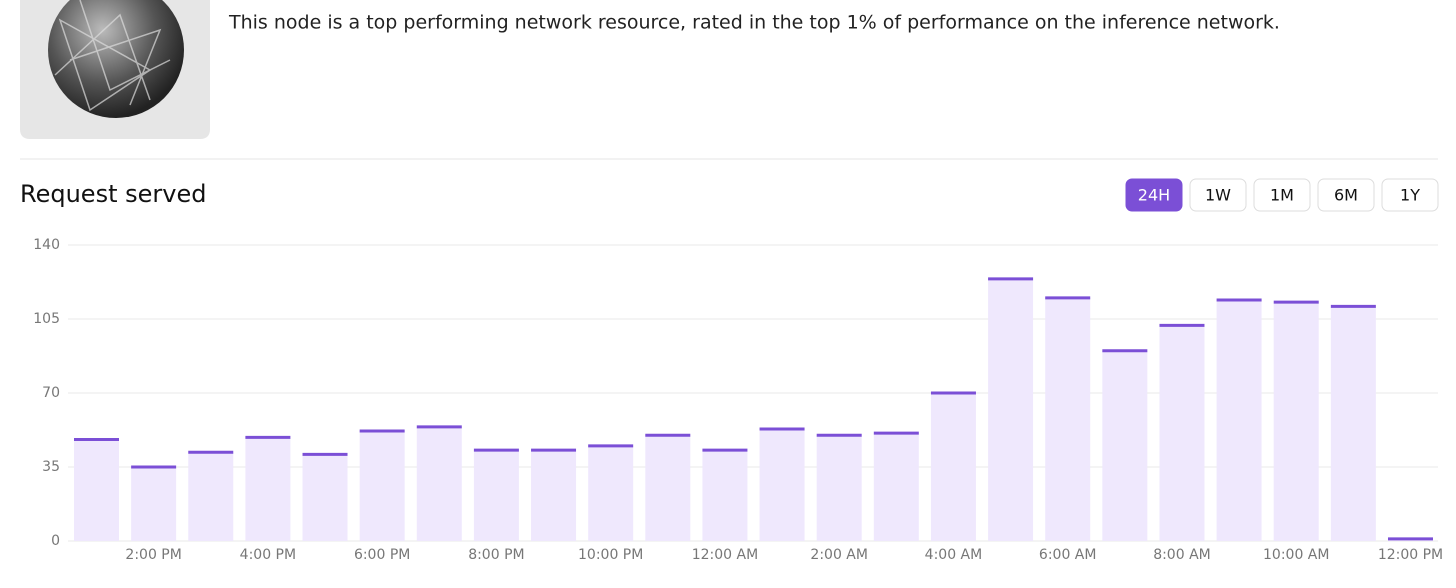  What do you see at coordinates (55, 541) in the screenshot?
I see `y-tick-label: 0` at bounding box center [55, 541].